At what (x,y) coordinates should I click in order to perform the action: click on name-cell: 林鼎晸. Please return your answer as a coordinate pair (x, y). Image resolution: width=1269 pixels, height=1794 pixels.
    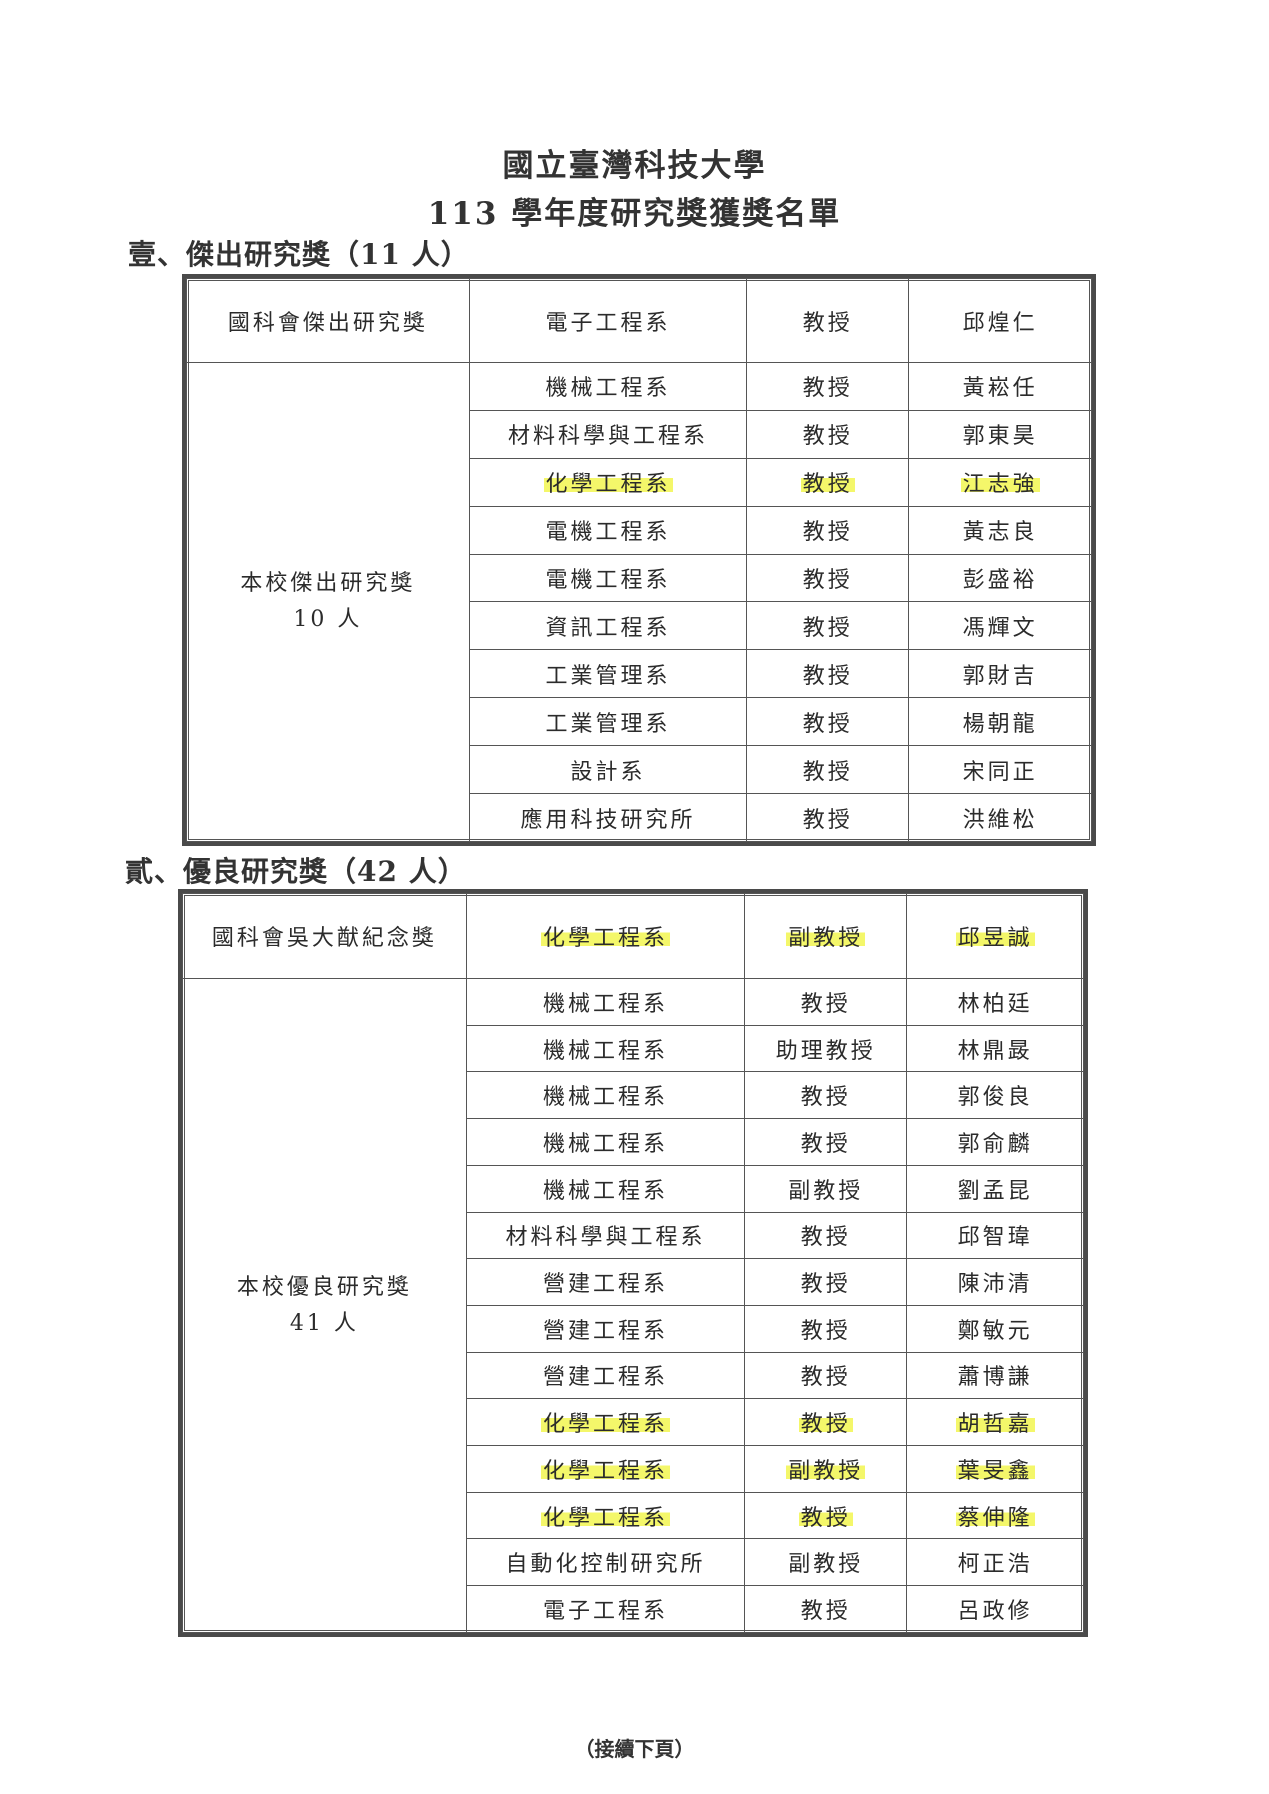
    Looking at the image, I should click on (995, 1048).